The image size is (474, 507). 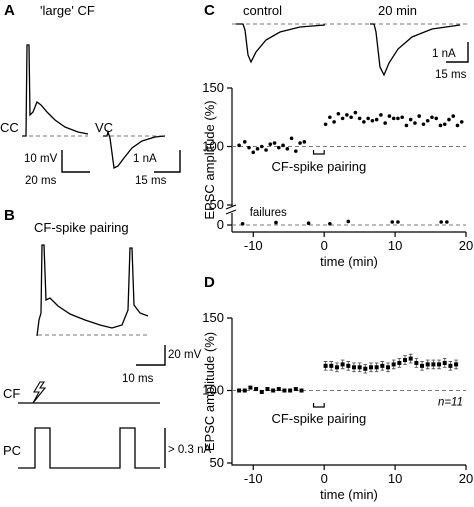 I want to click on d-y-tick-label: 150, so click(x=213, y=317).